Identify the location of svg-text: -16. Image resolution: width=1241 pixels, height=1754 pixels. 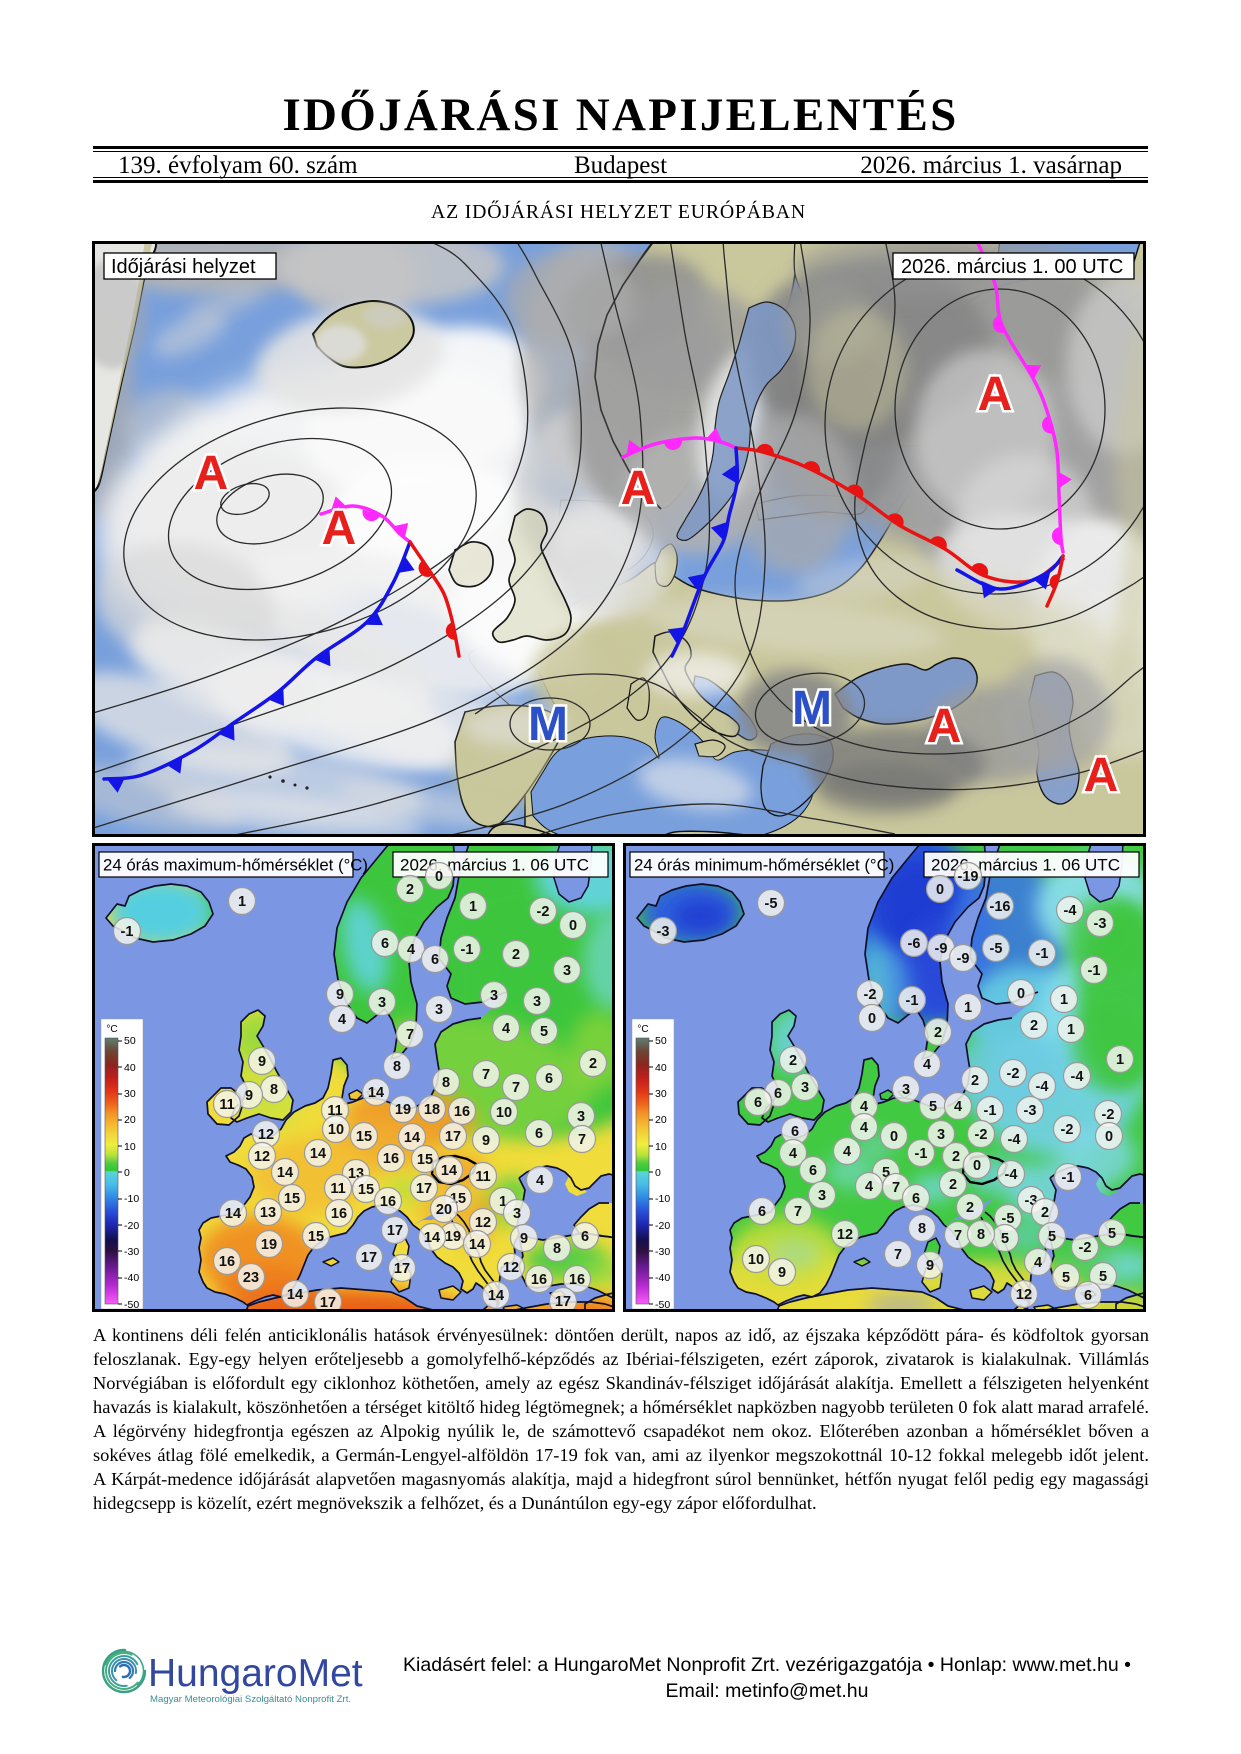
(1000, 907).